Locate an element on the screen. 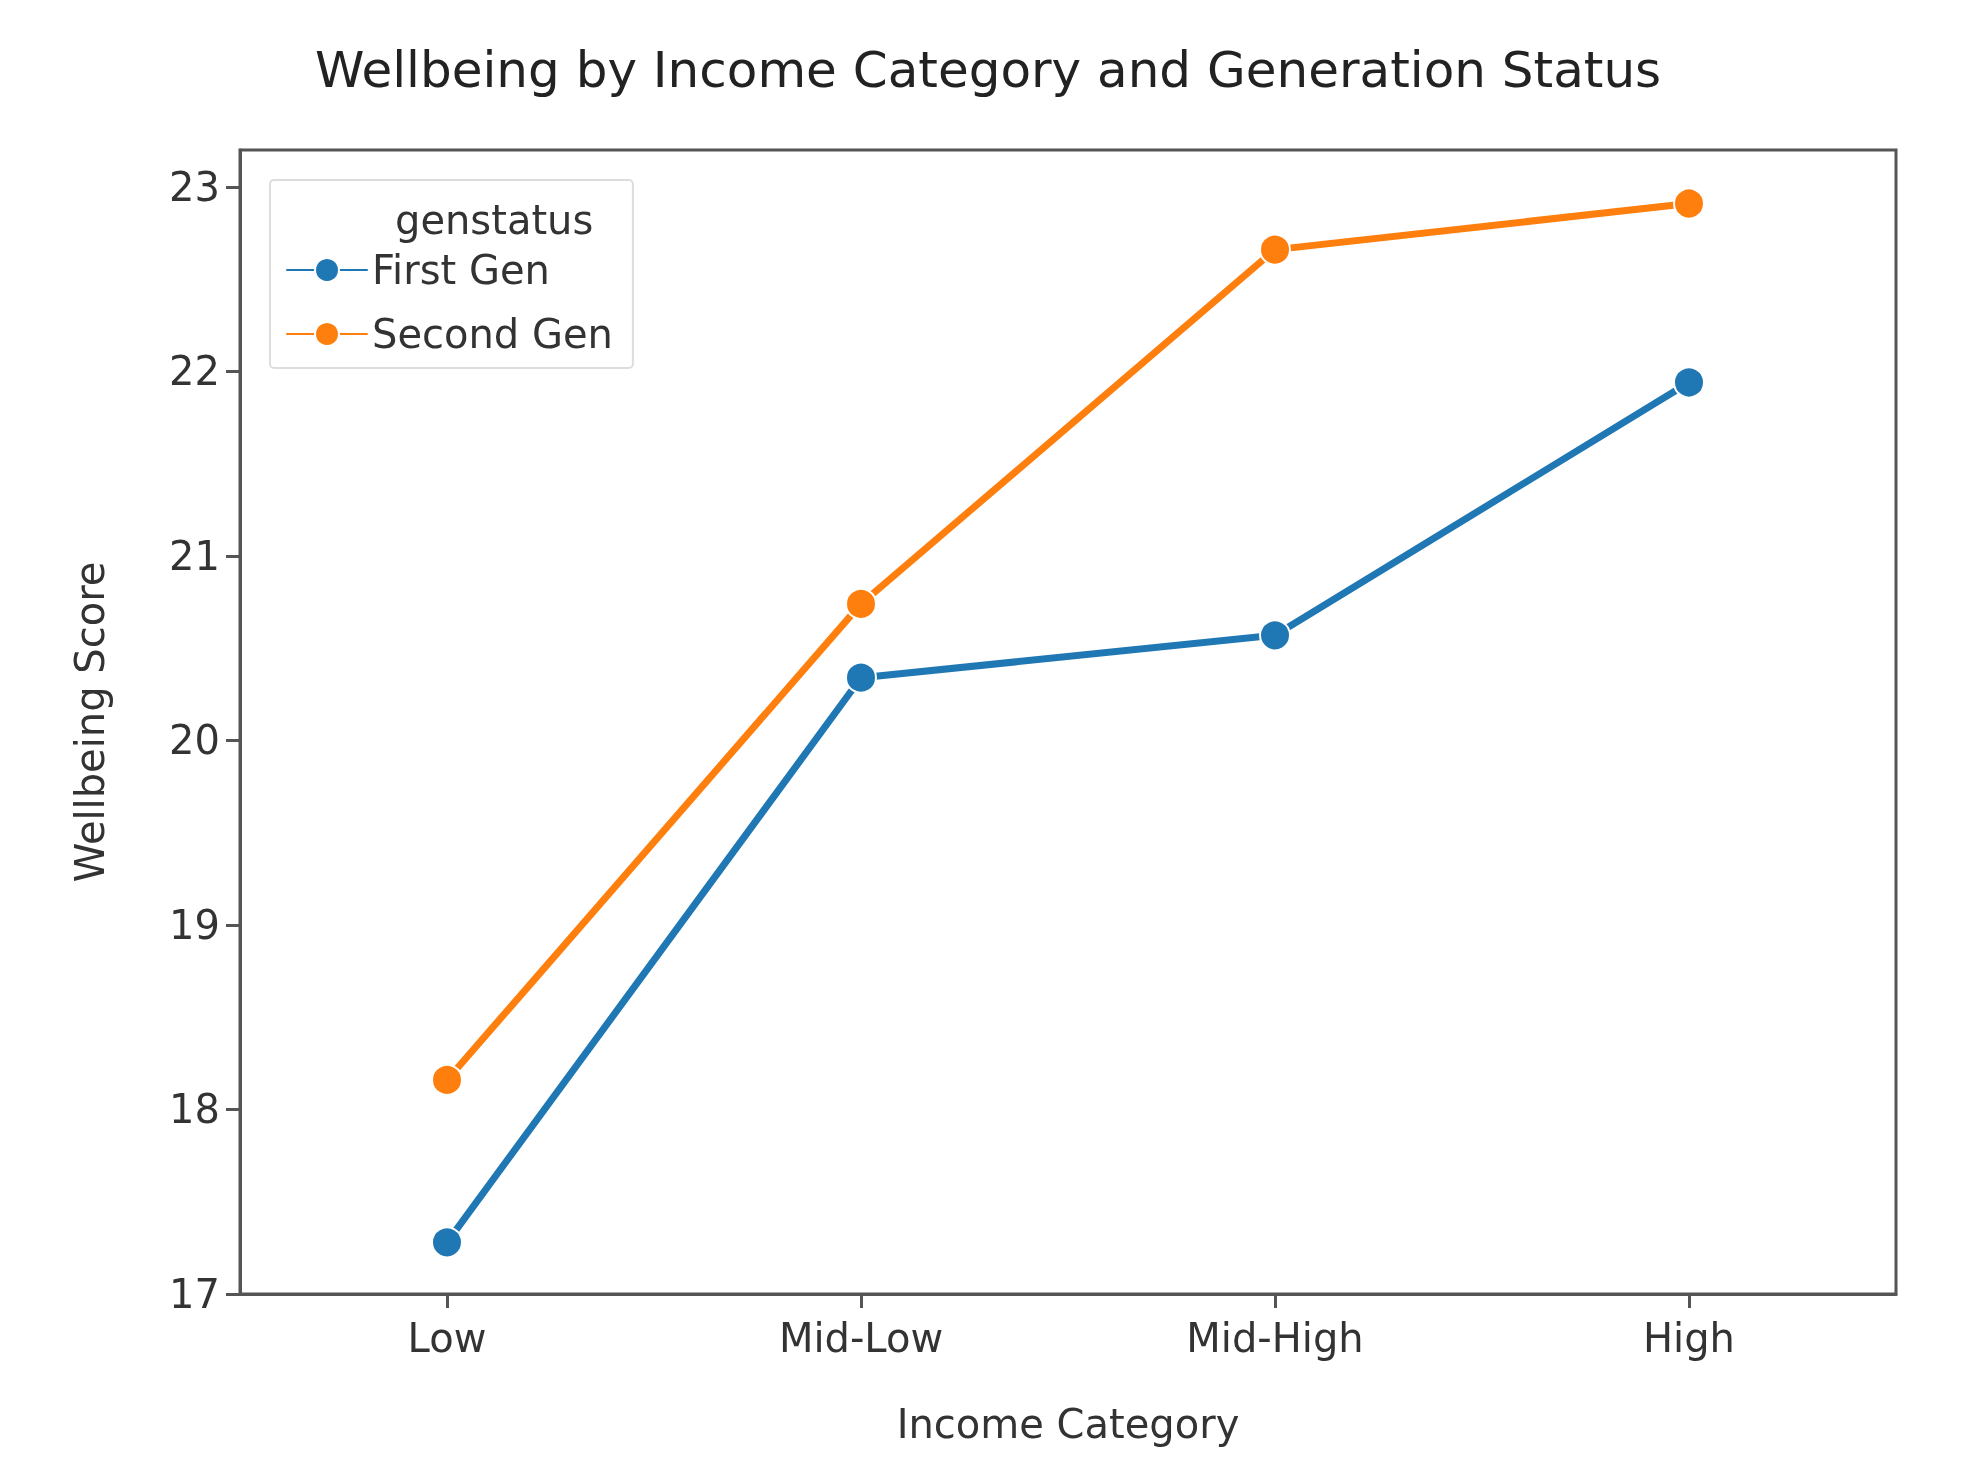  y-tick-label: 20 is located at coordinates (194, 740).